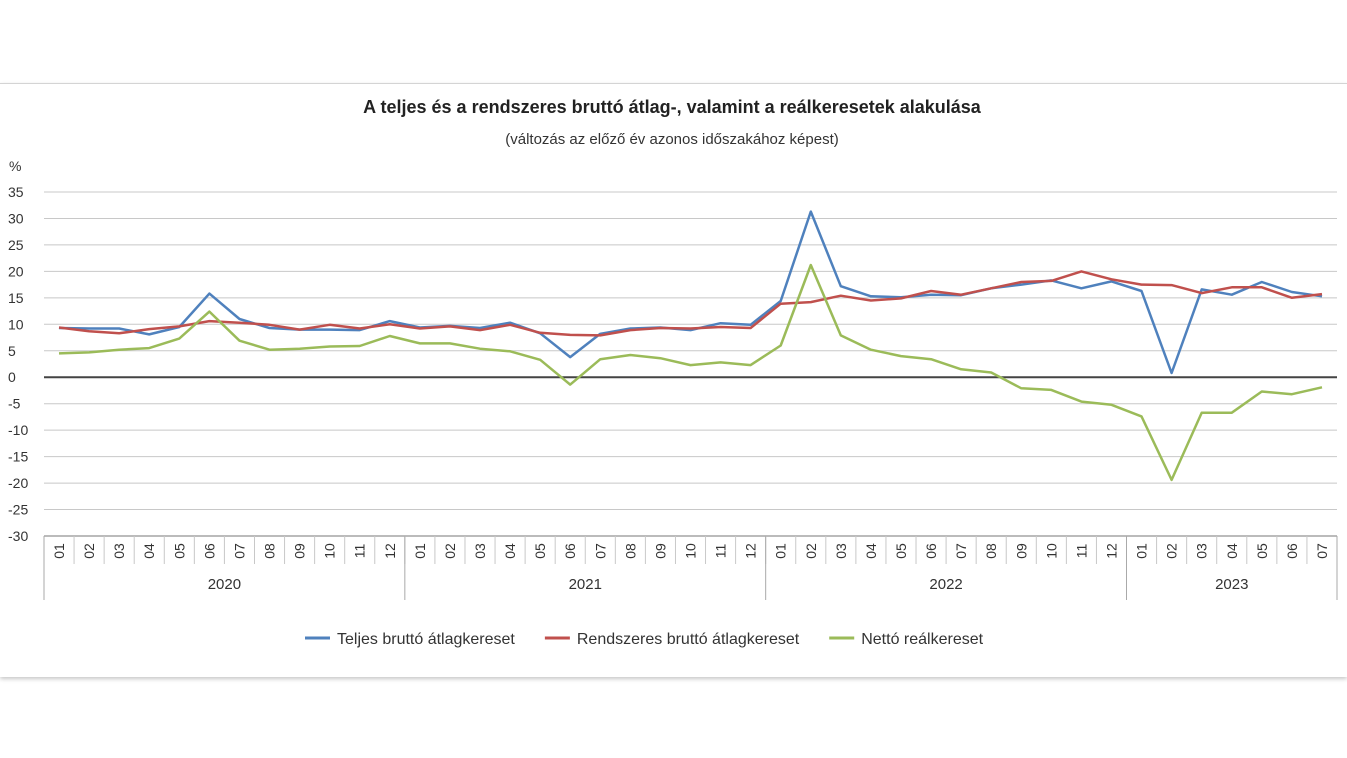 Image resolution: width=1347 pixels, height=758 pixels. What do you see at coordinates (224, 584) in the screenshot?
I see `year-label: 2020` at bounding box center [224, 584].